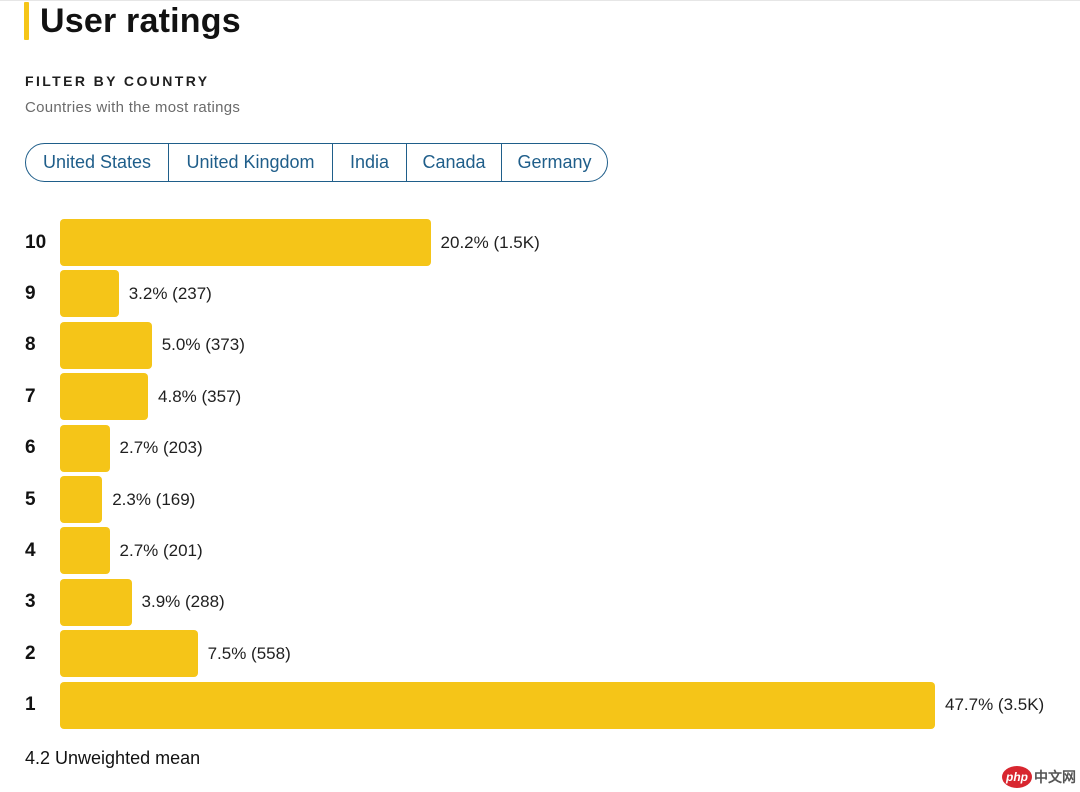 The image size is (1080, 792). What do you see at coordinates (1017, 777) in the screenshot?
I see `watermark-logo: php` at bounding box center [1017, 777].